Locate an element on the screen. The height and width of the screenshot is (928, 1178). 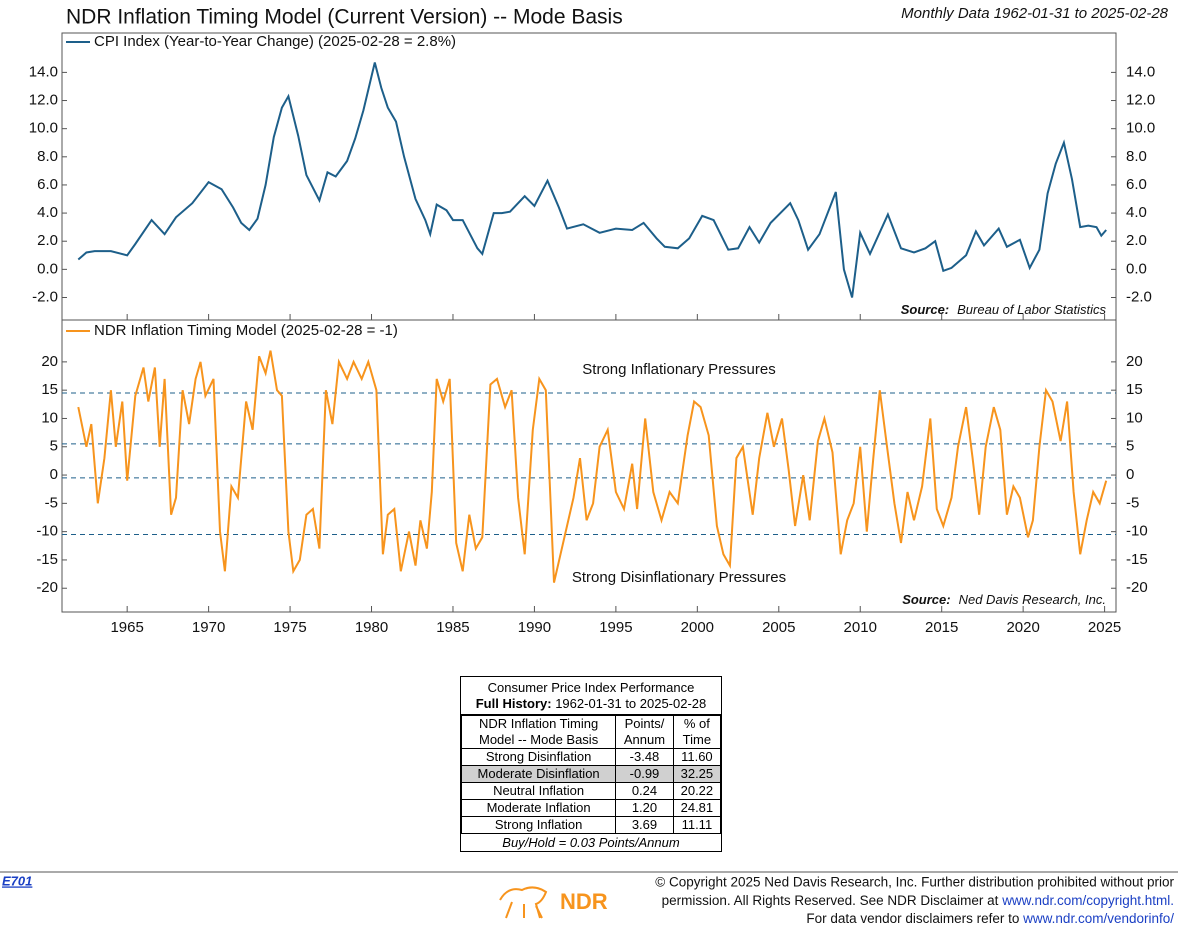
table-row: Moderate Inflation 1.20 24.81 is located at coordinates (591, 808).